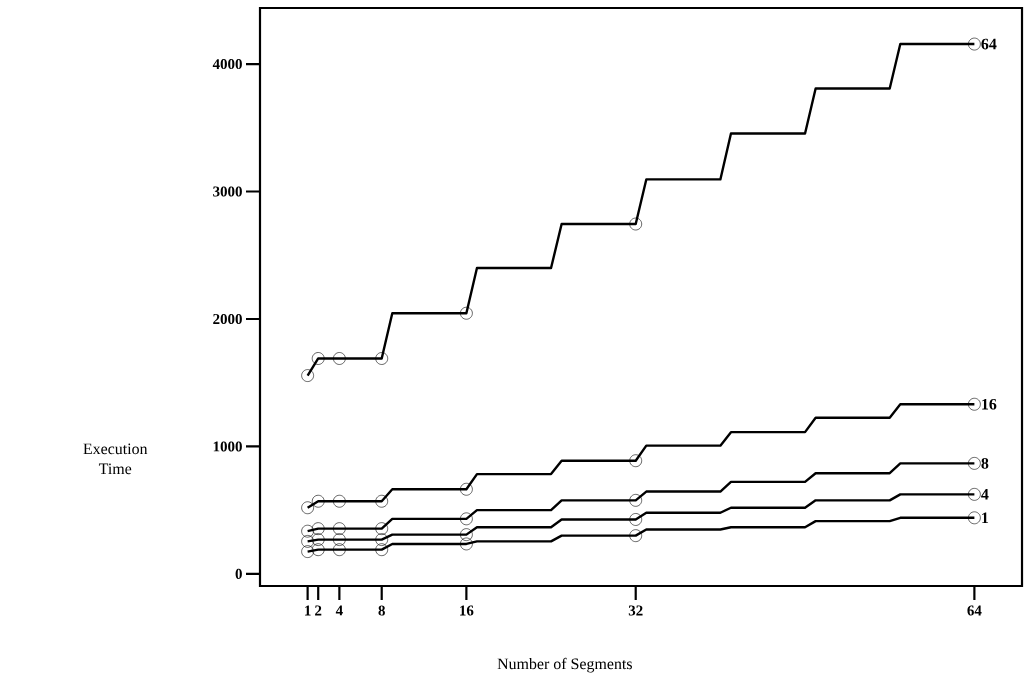 This screenshot has height=683, width=1025. I want to click on y-axis-title: Execution Time, so click(115, 459).